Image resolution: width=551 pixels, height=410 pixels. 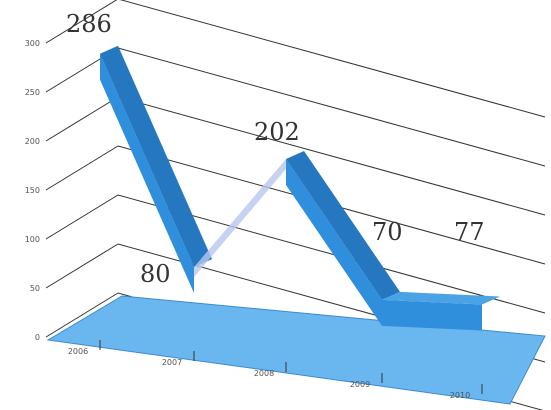 What do you see at coordinates (469, 232) in the screenshot?
I see `data-label: 77` at bounding box center [469, 232].